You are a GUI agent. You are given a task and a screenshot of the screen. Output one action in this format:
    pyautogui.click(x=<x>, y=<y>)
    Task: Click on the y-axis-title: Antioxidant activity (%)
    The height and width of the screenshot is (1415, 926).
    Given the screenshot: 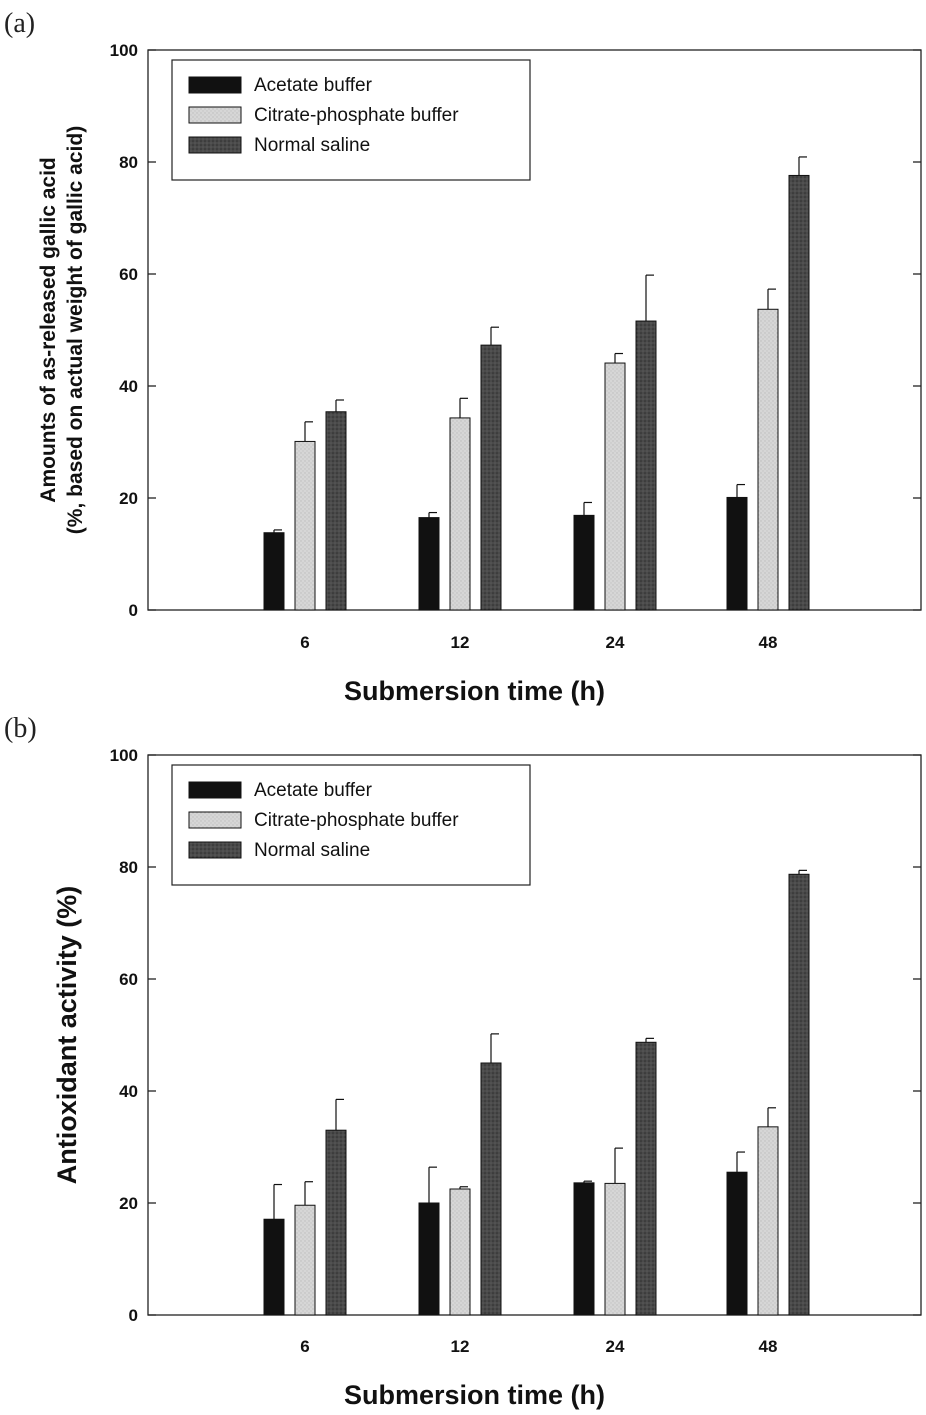 What is the action you would take?
    pyautogui.click(x=67, y=1035)
    